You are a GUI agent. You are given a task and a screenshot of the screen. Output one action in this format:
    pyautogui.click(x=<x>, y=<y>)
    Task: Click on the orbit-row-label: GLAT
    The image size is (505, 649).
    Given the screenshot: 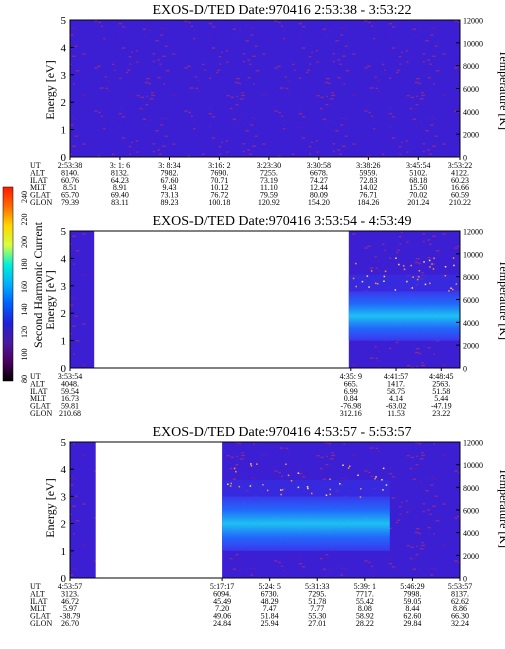 What is the action you would take?
    pyautogui.click(x=40, y=616)
    